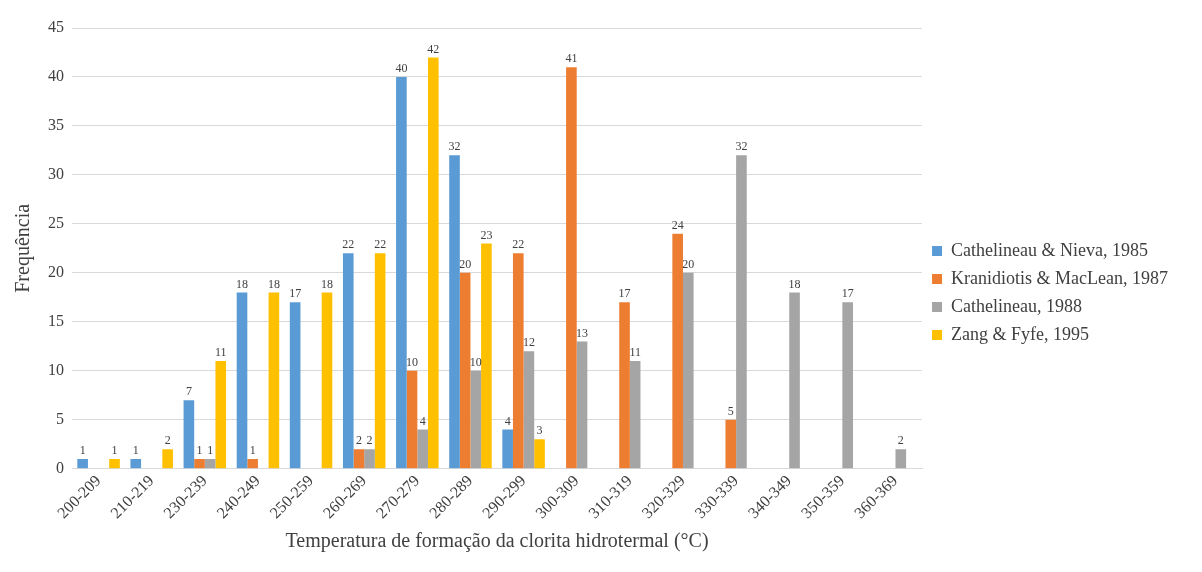  I want to click on data-label: 10, so click(412, 361).